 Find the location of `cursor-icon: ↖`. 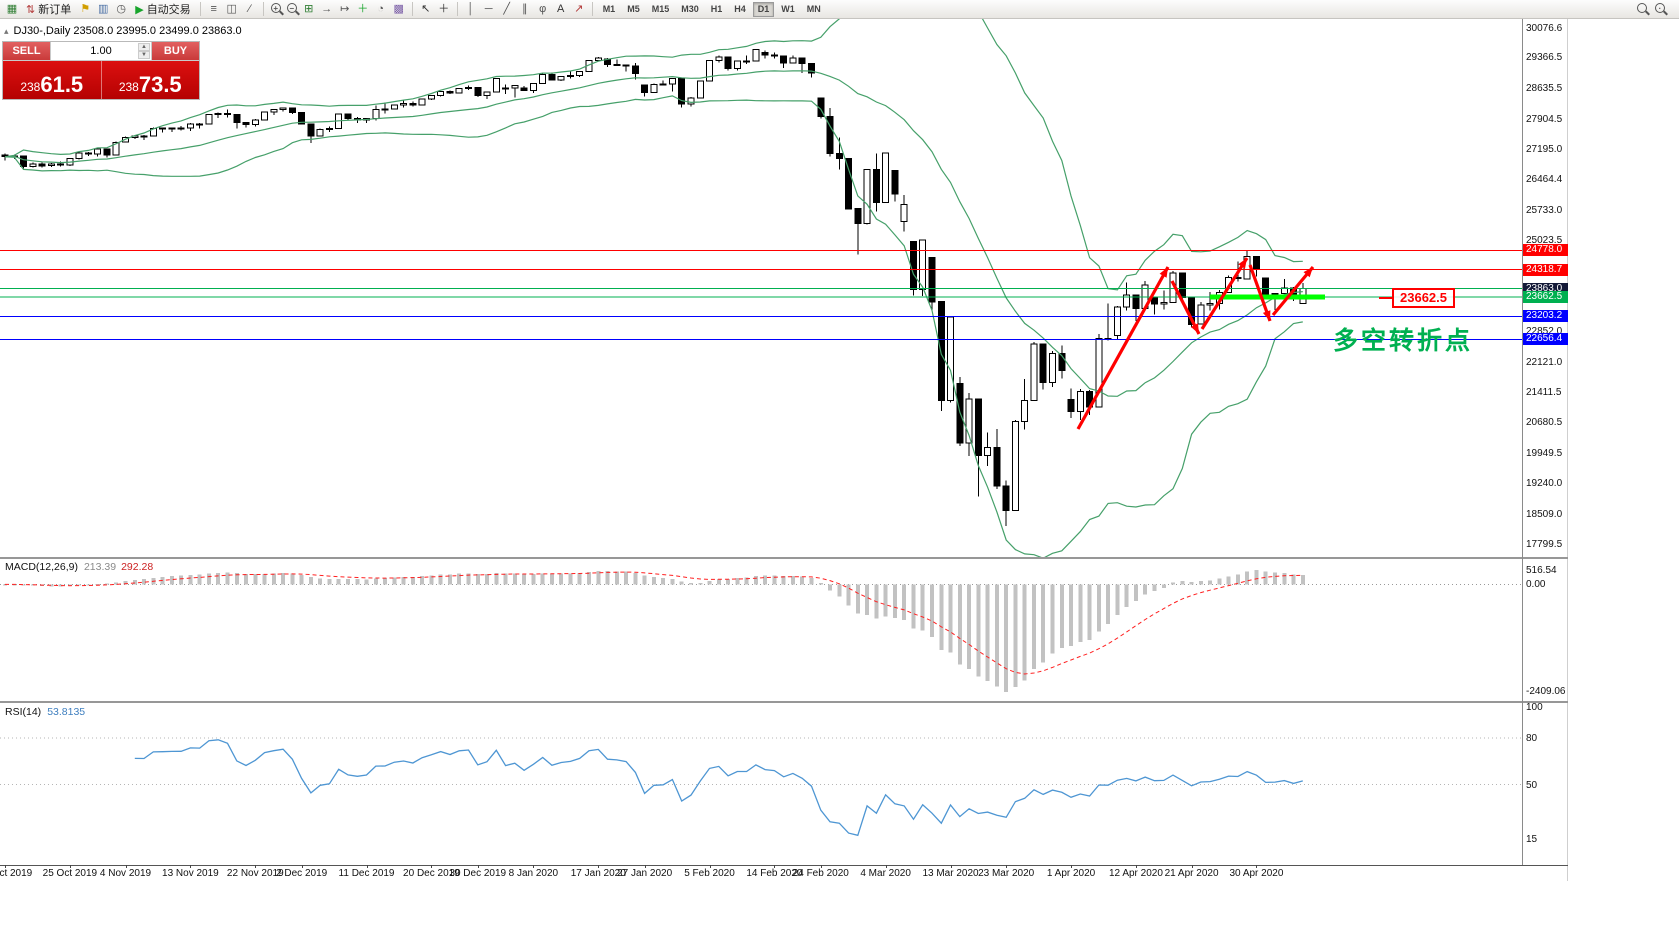

cursor-icon: ↖ is located at coordinates (426, 8).